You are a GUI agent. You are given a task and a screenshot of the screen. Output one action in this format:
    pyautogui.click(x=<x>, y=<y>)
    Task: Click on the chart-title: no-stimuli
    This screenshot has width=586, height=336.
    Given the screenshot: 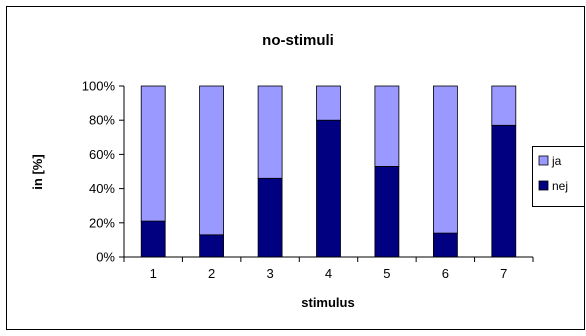 What is the action you would take?
    pyautogui.click(x=298, y=40)
    